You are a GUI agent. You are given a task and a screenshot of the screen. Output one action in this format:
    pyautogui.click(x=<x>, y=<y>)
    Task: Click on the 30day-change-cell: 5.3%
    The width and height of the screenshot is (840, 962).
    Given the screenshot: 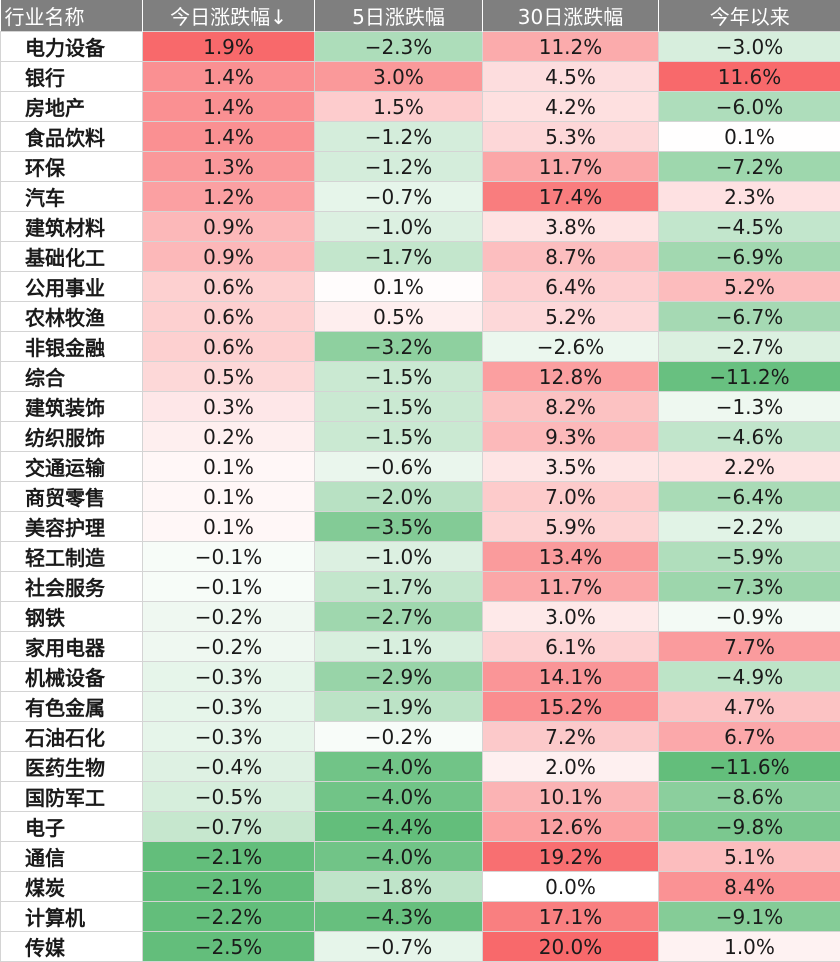 What is the action you would take?
    pyautogui.click(x=571, y=137)
    